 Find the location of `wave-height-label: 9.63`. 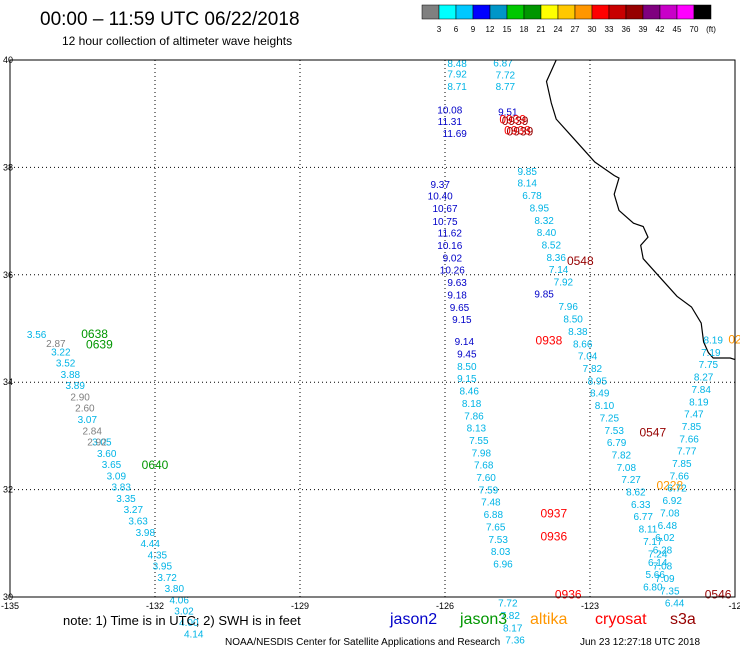

wave-height-label: 9.63 is located at coordinates (457, 283).